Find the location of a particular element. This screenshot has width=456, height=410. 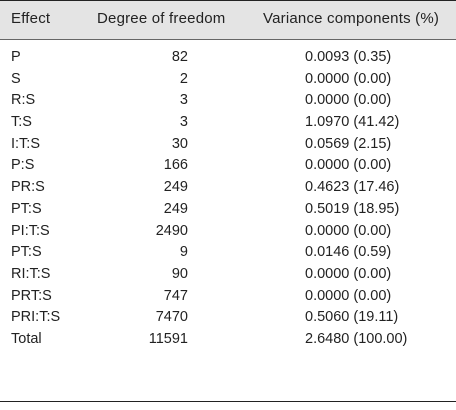

table-row: P:S 166 0.0000 (0.00) is located at coordinates (228, 168).